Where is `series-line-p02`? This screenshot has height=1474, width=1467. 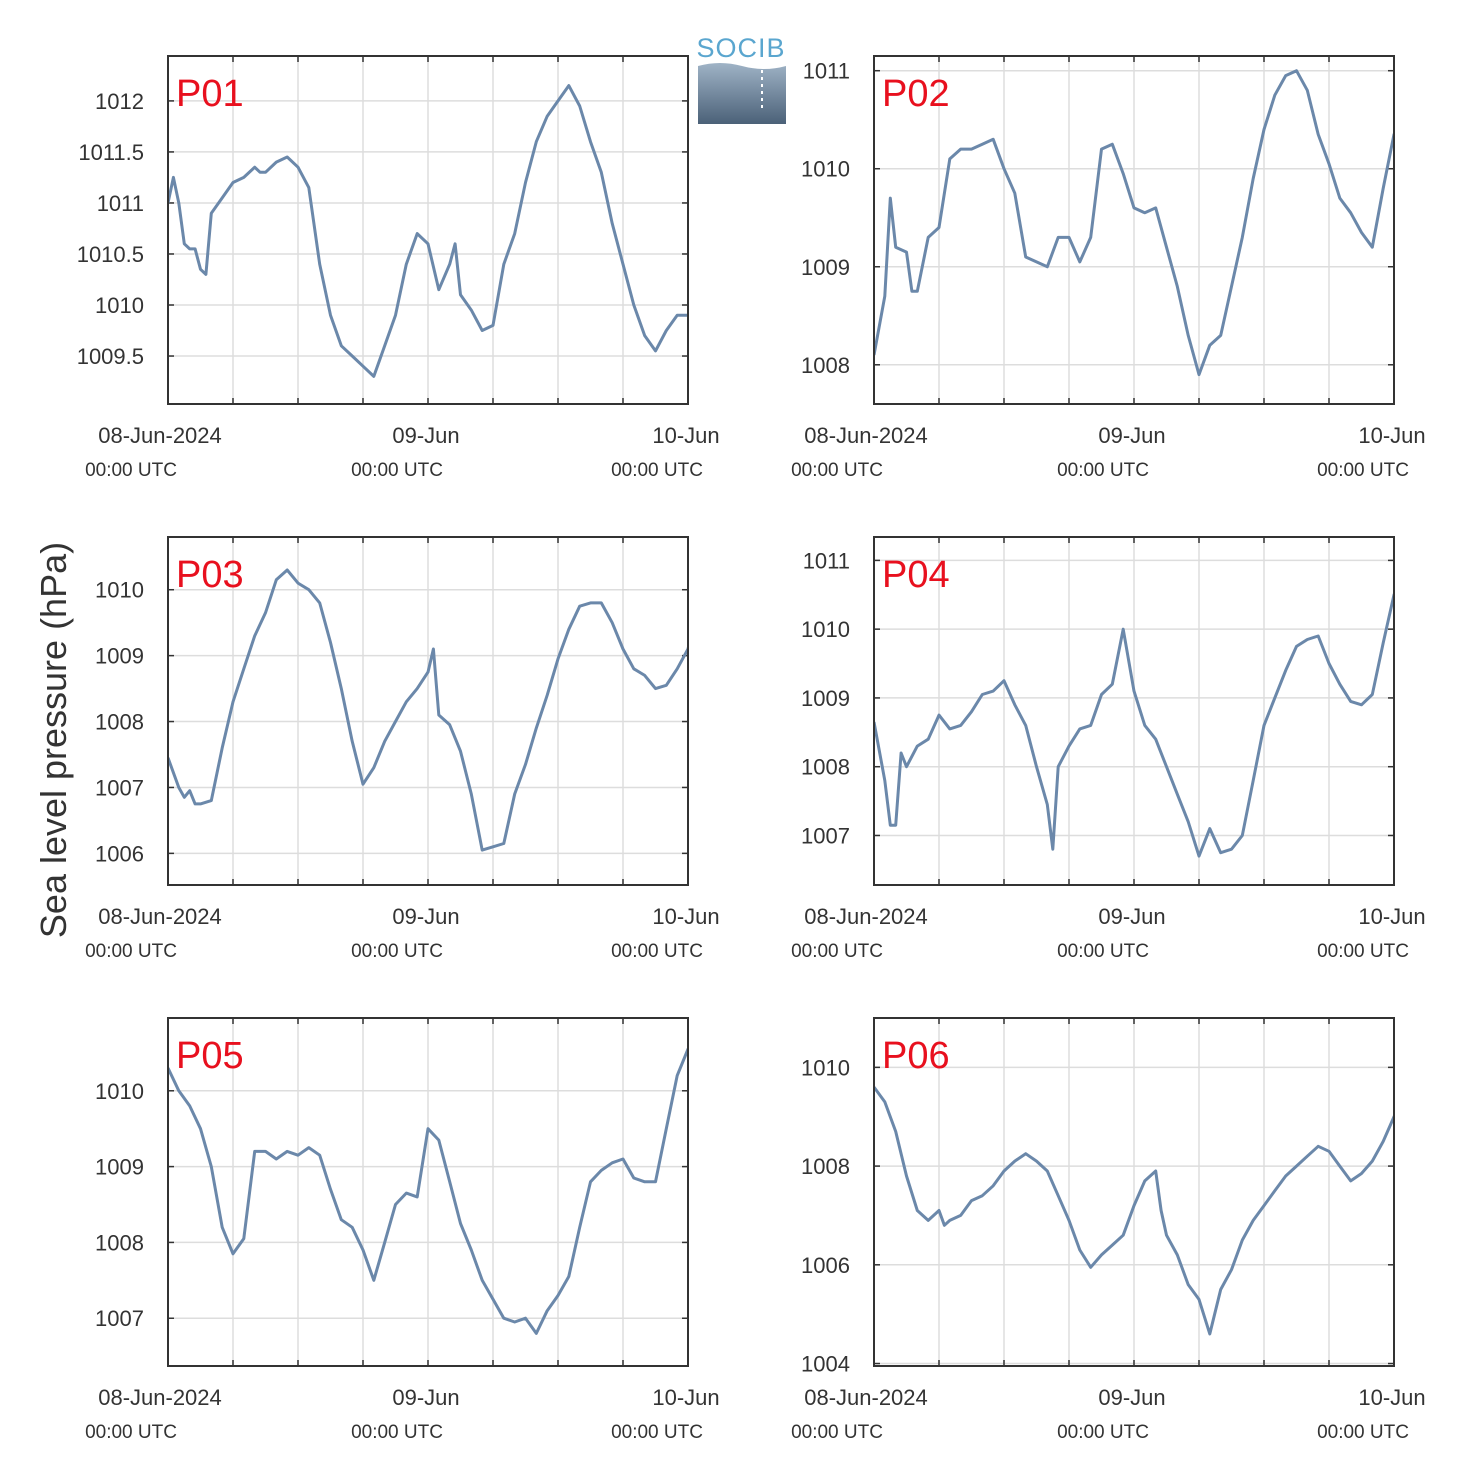 series-line-p02 is located at coordinates (1134, 223).